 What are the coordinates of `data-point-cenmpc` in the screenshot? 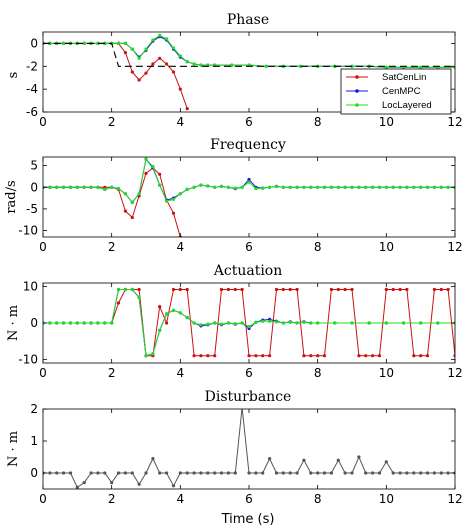 It's located at (249, 179).